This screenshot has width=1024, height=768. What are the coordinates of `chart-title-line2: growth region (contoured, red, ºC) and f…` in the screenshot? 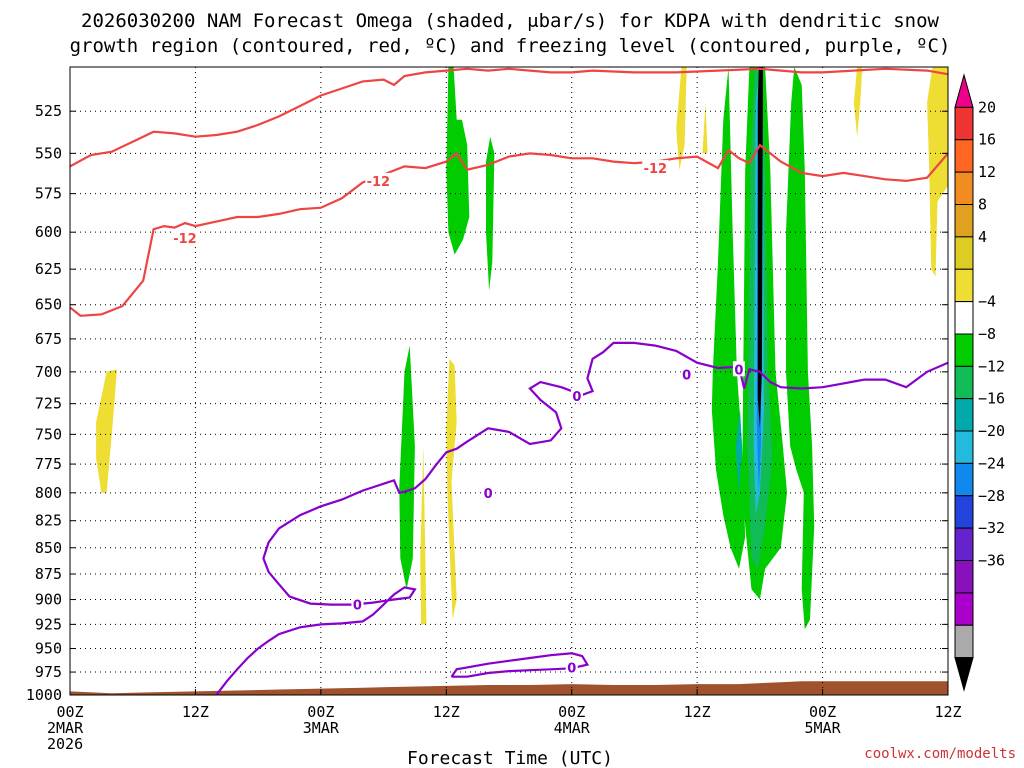 It's located at (510, 46).